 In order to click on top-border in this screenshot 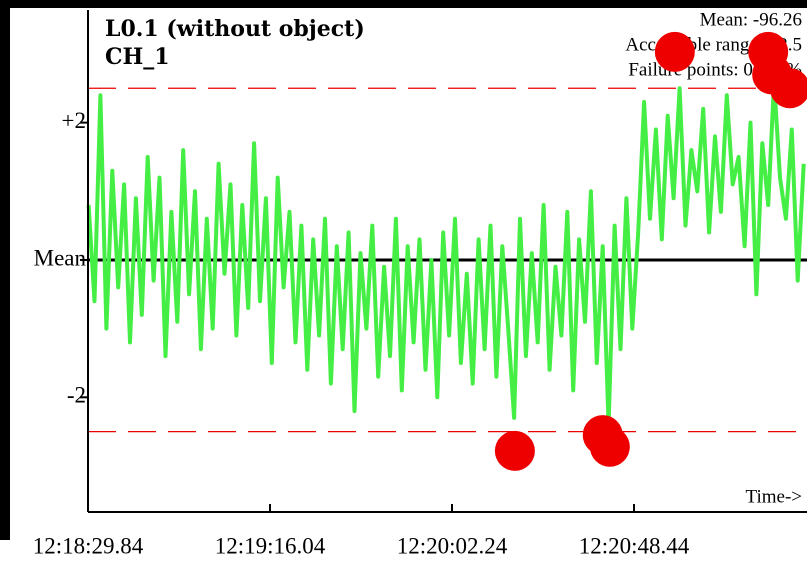, I will do `click(403, 4)`.